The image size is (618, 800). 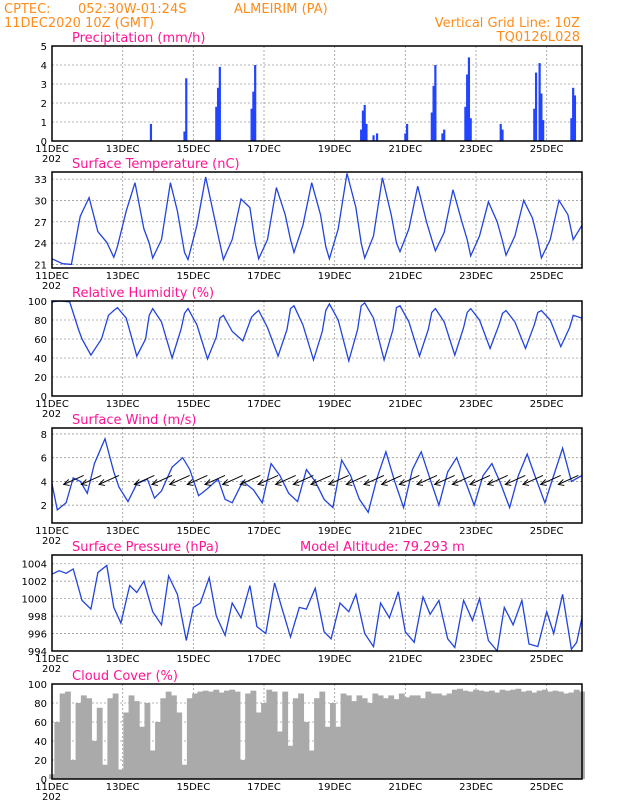 I want to click on y-tick-label: 0, so click(x=44, y=142).